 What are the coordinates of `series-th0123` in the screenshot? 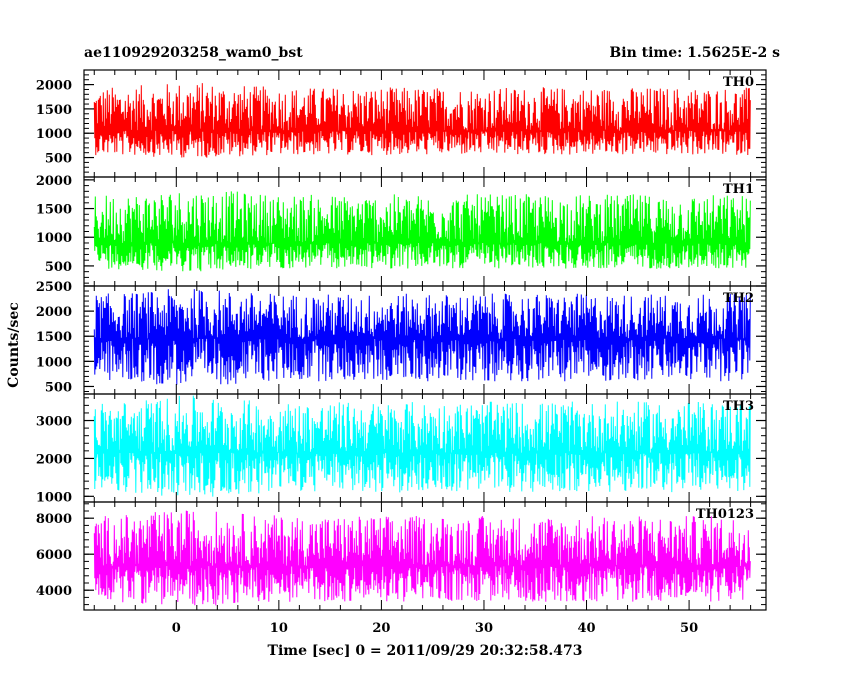 It's located at (422, 558).